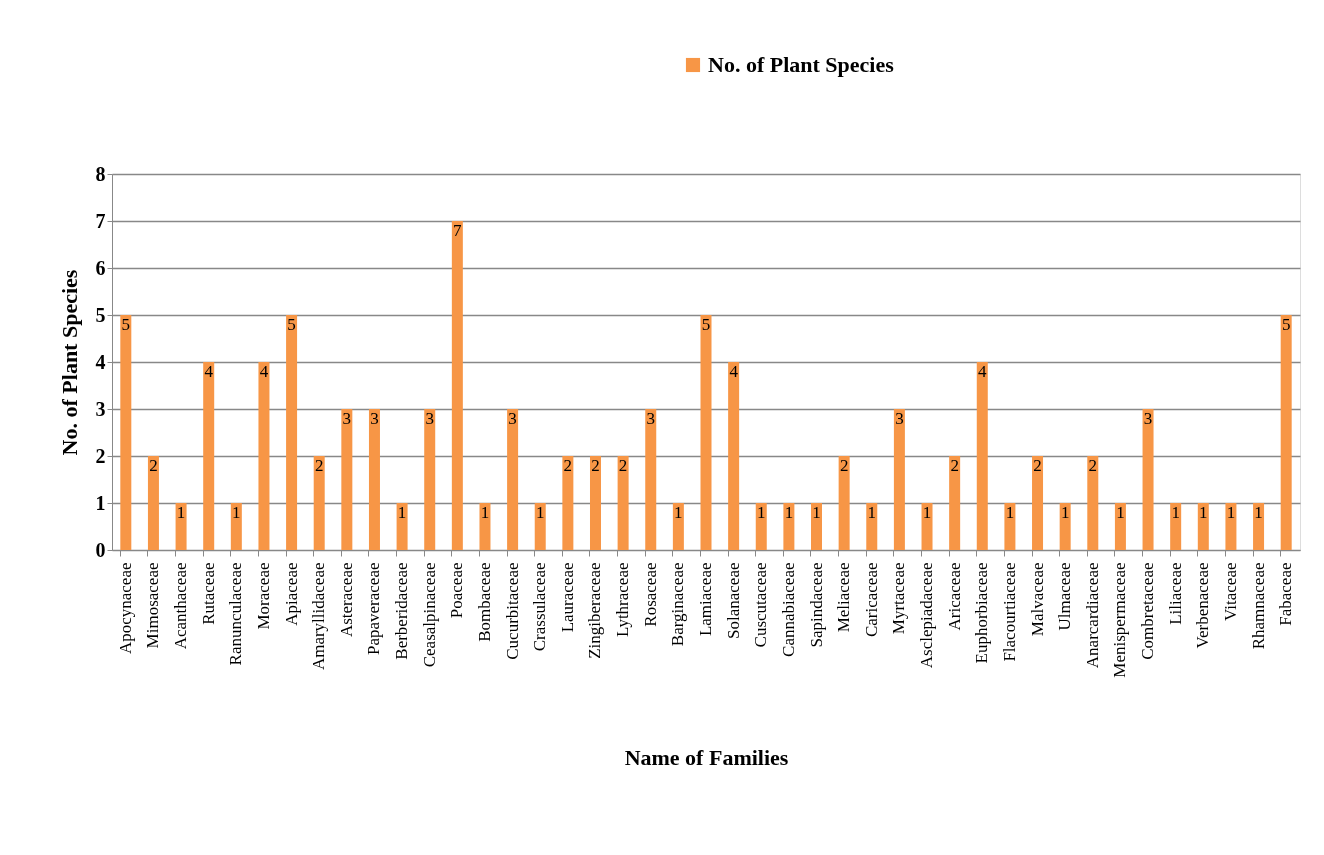 The width and height of the screenshot is (1324, 855). What do you see at coordinates (402, 611) in the screenshot?
I see `x-tick-label: Berberidaceae` at bounding box center [402, 611].